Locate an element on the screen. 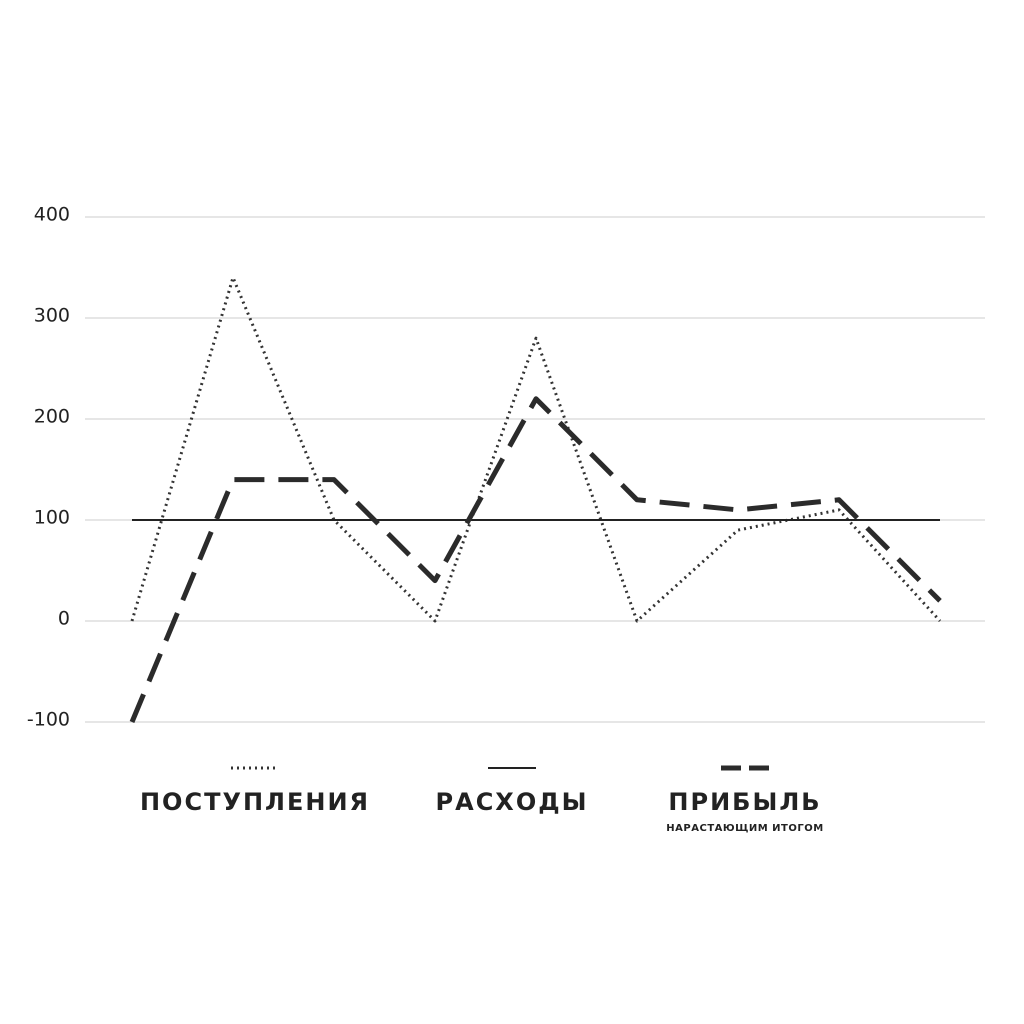 The height and width of the screenshot is (1024, 1024). y-tick-label: 400 is located at coordinates (52, 215).